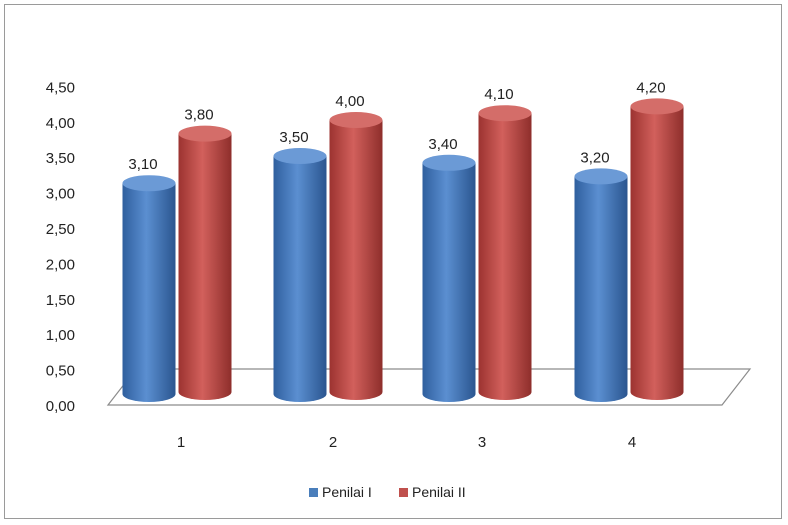 The image size is (788, 525). I want to click on legend: Penilai I Penilai II, so click(387, 492).